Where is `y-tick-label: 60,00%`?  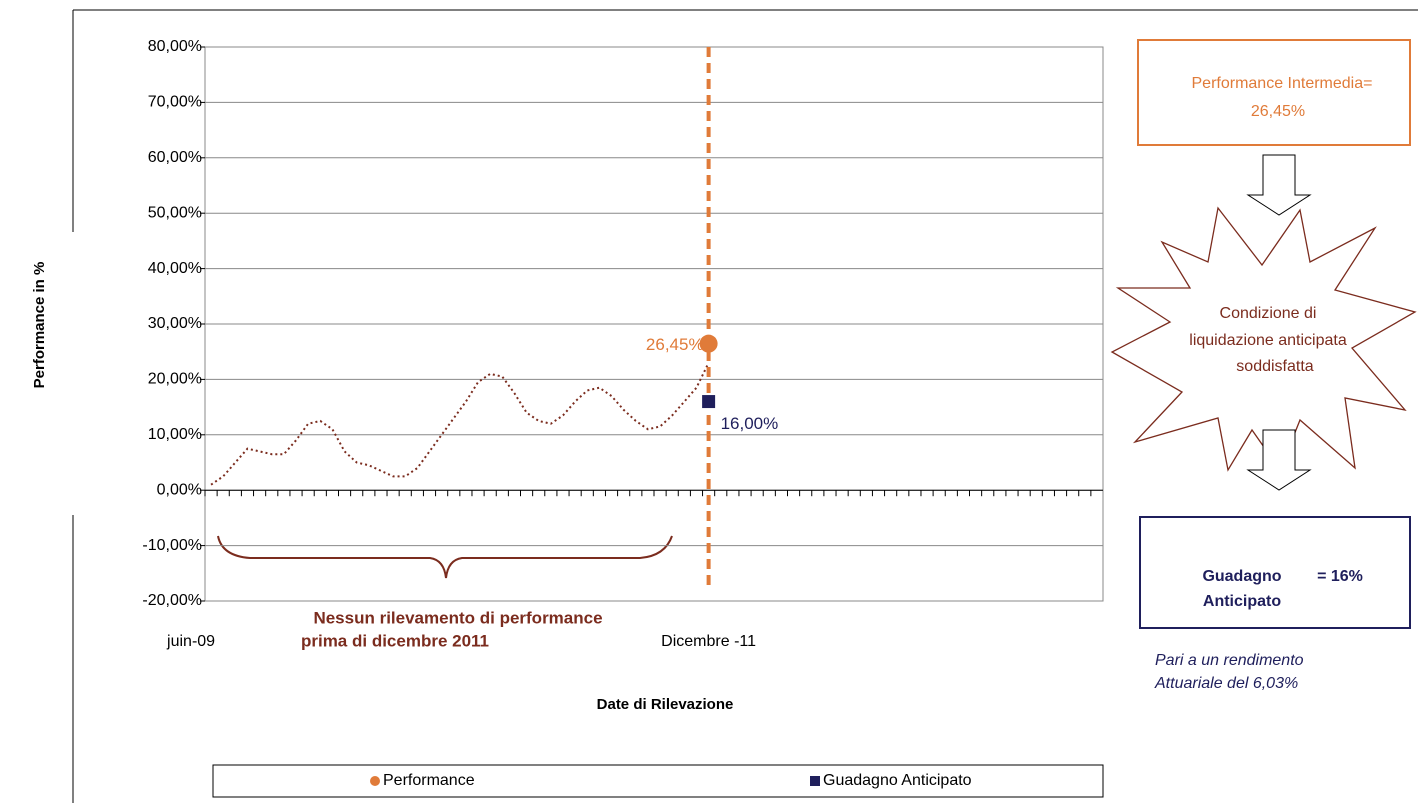 y-tick-label: 60,00% is located at coordinates (175, 157).